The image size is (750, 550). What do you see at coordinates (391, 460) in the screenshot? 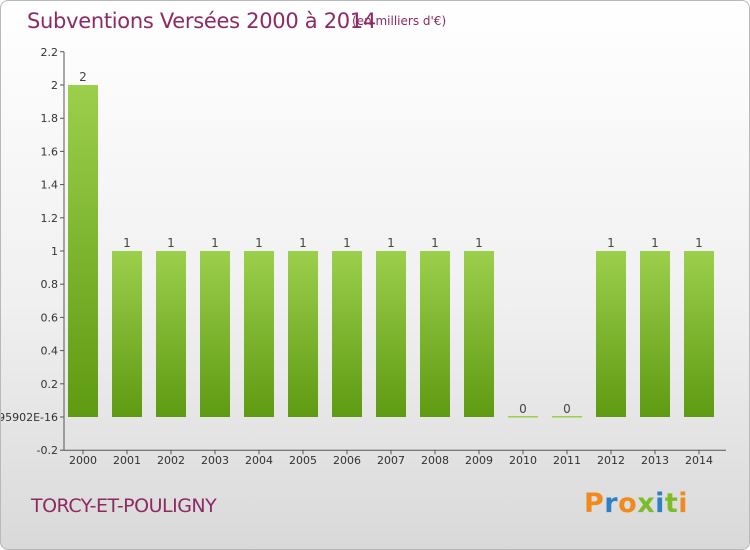
I see `x-tick-label: 2007` at bounding box center [391, 460].